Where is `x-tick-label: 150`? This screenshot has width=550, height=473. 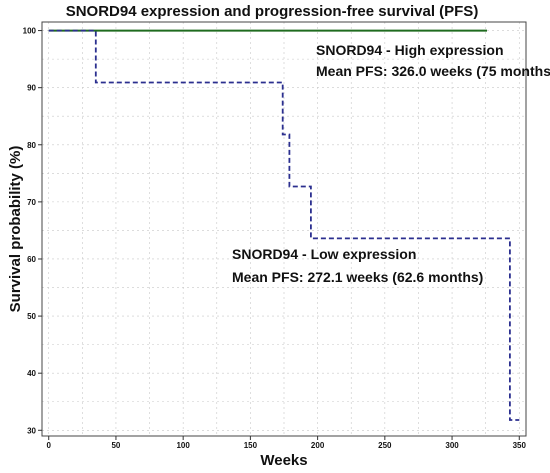 x-tick-label: 150 is located at coordinates (251, 445).